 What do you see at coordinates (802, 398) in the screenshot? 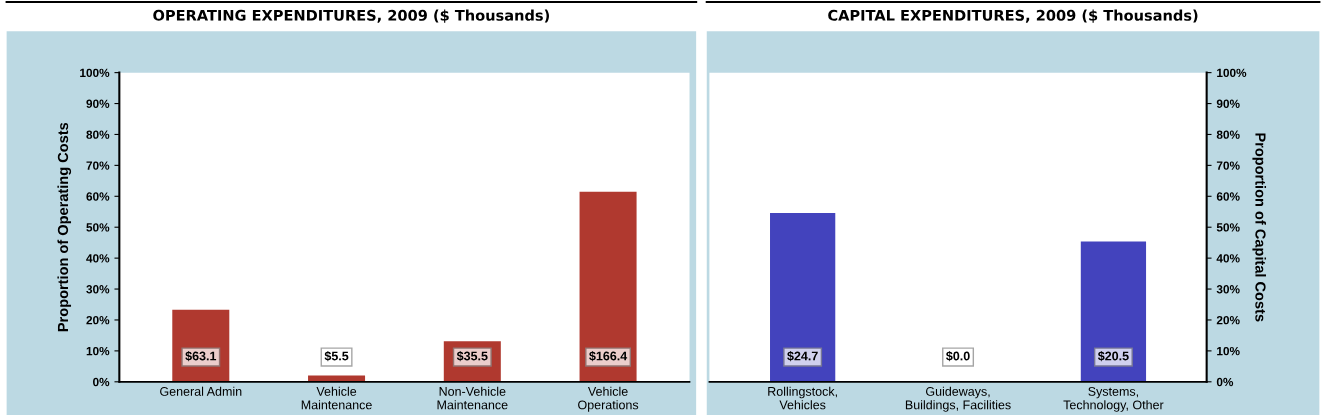
I see `x-tick-label: Rollingstock, Vehicles` at bounding box center [802, 398].